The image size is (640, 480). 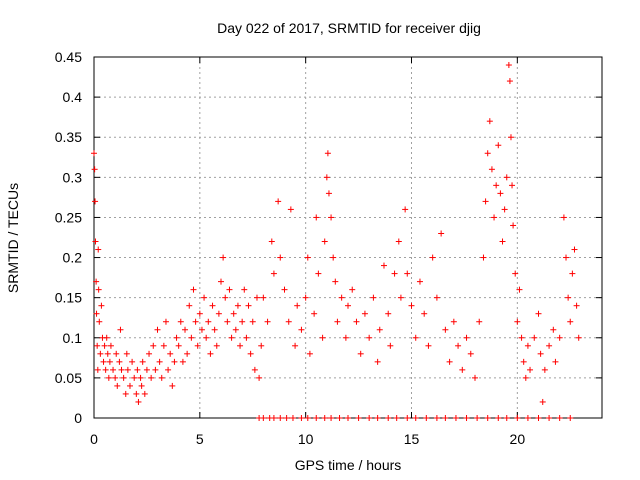 What do you see at coordinates (306, 439) in the screenshot?
I see `x-tick-label-2: 10` at bounding box center [306, 439].